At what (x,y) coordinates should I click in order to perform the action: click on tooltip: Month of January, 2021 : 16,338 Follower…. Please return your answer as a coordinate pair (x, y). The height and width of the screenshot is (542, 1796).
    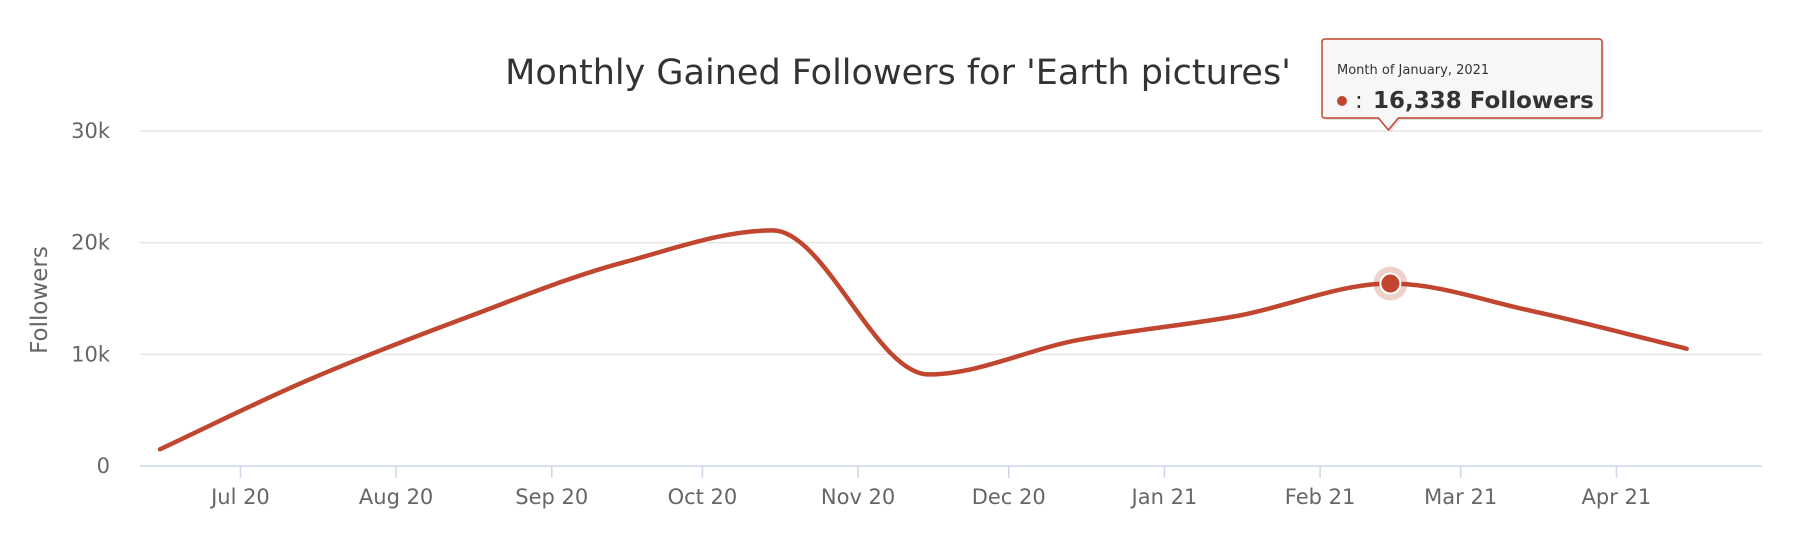
    Looking at the image, I should click on (1462, 85).